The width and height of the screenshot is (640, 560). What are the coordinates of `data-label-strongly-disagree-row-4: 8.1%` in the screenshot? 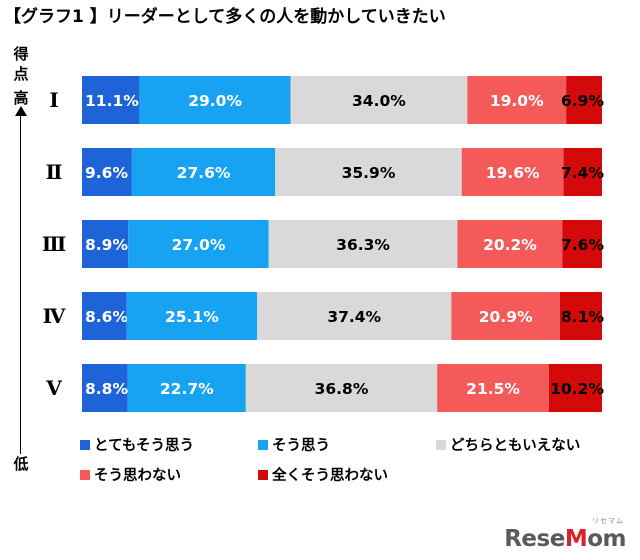 It's located at (582, 317).